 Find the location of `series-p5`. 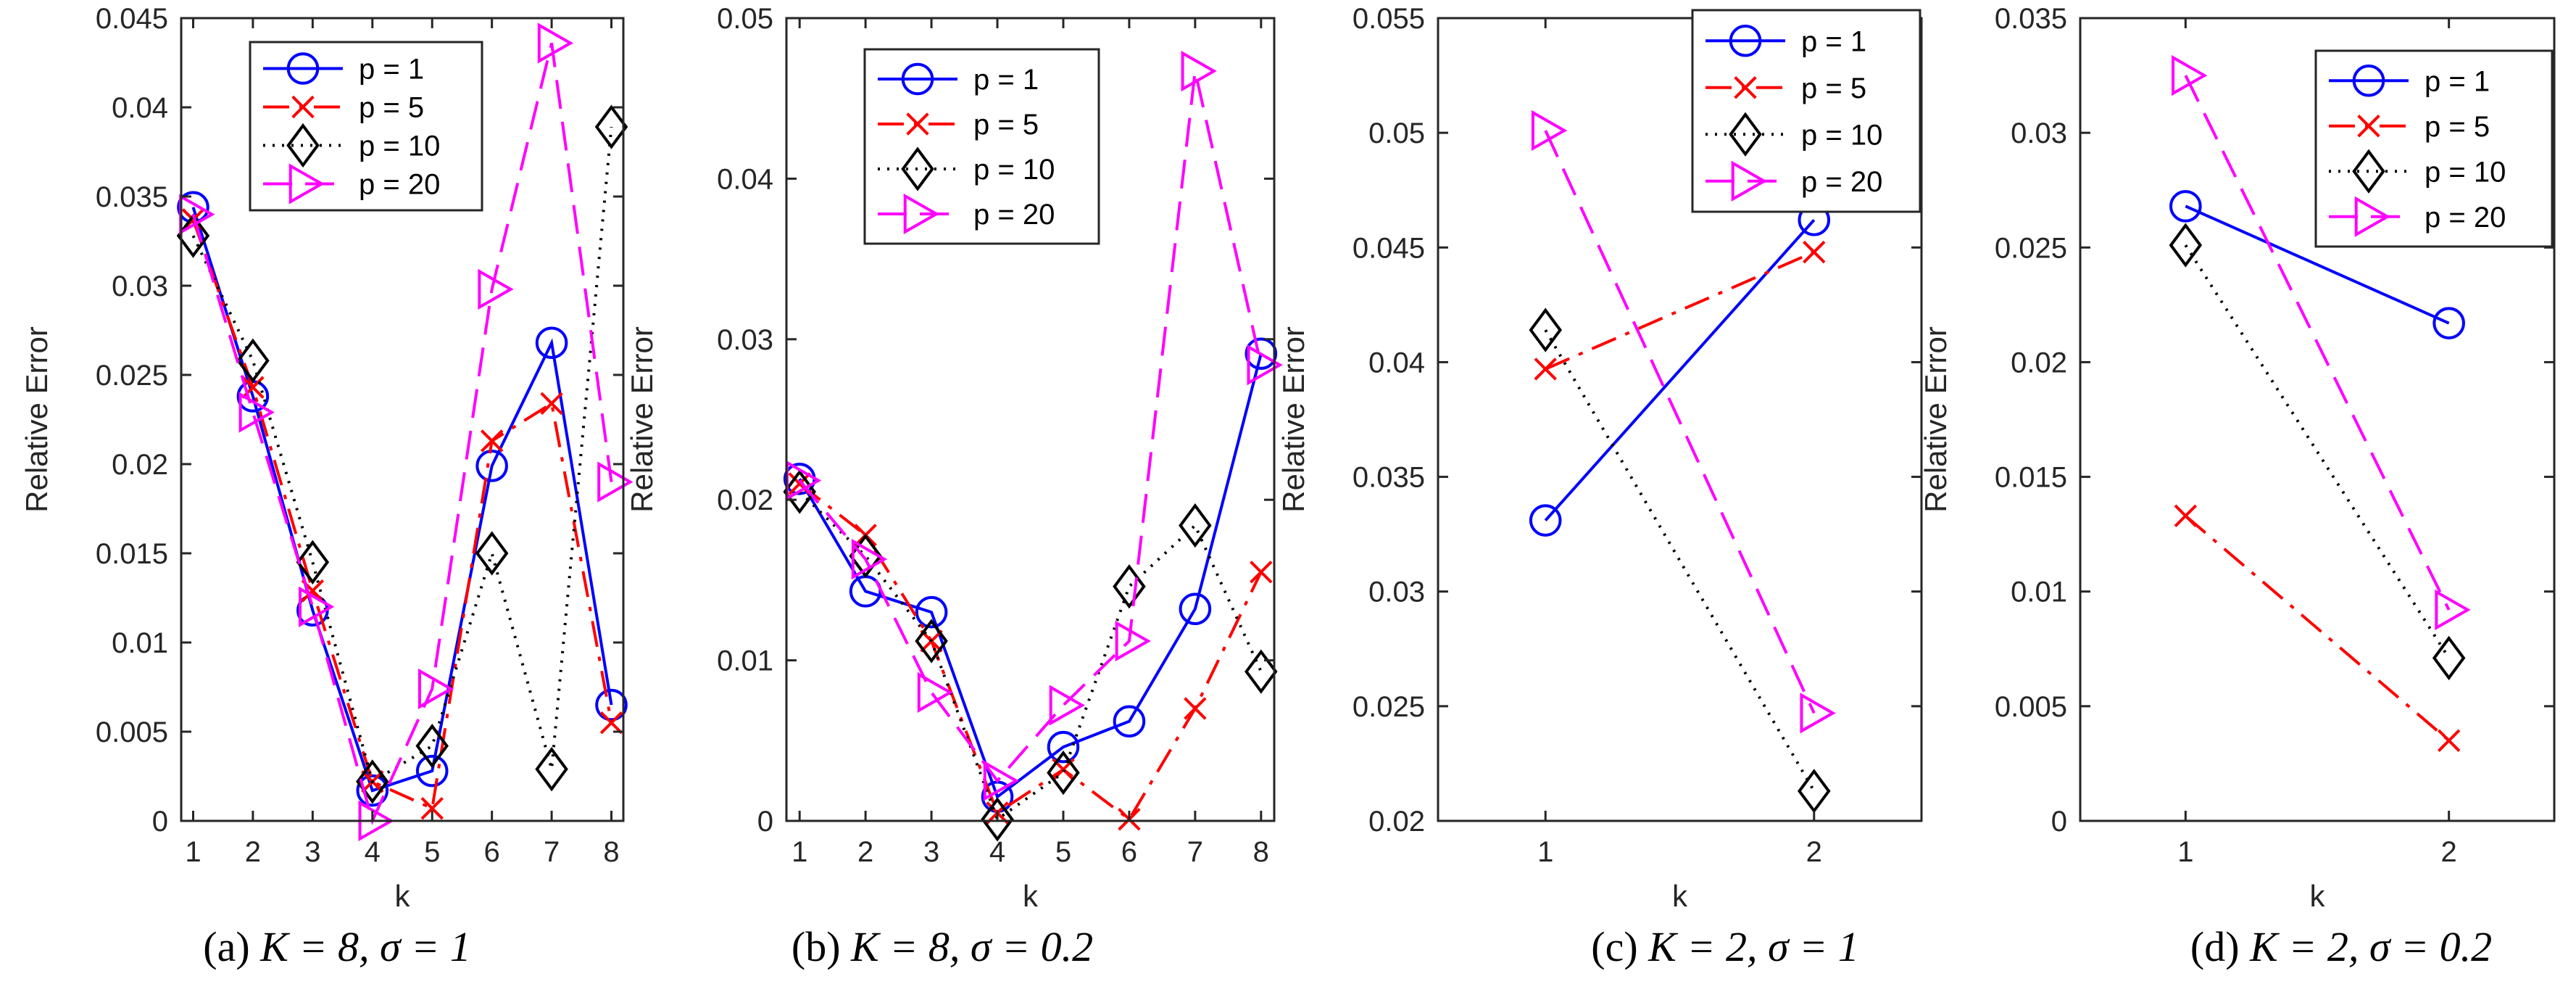

series-p5 is located at coordinates (2317, 628).